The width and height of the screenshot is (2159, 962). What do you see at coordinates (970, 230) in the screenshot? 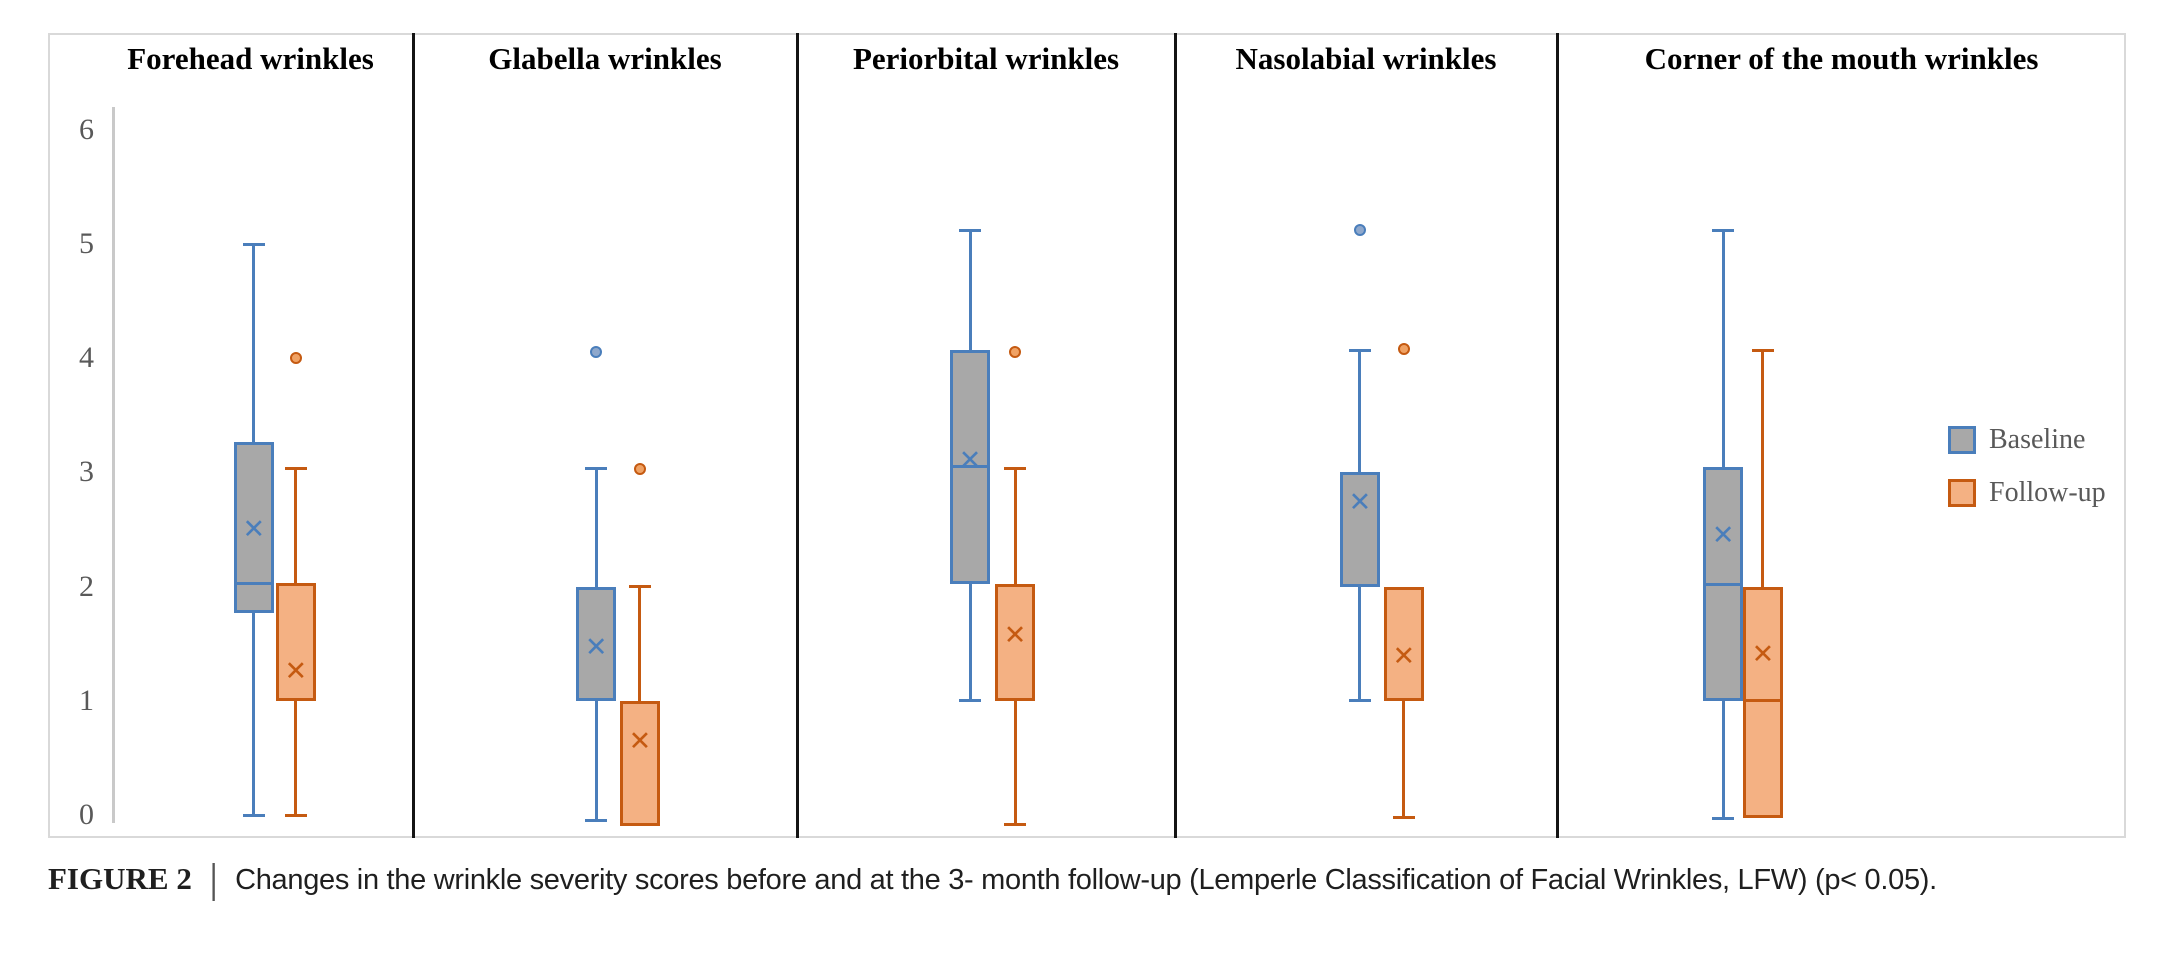
I see `periorbital-wrinkles-baseline-upper-whisker-cap` at bounding box center [970, 230].